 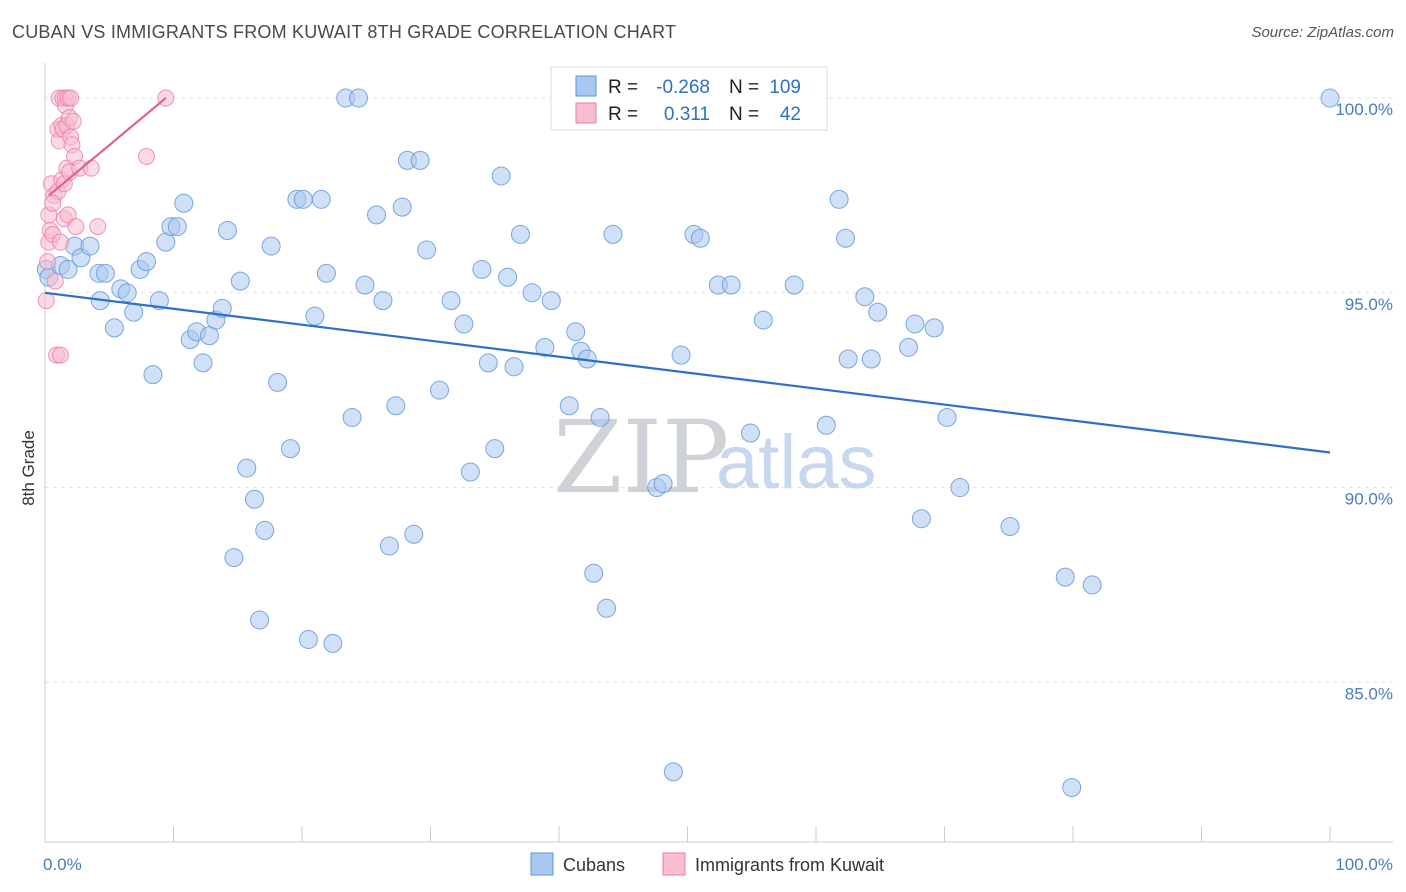 What do you see at coordinates (707, 864) in the screenshot?
I see `series-legend: Cubans Immigrants from Kuwait` at bounding box center [707, 864].